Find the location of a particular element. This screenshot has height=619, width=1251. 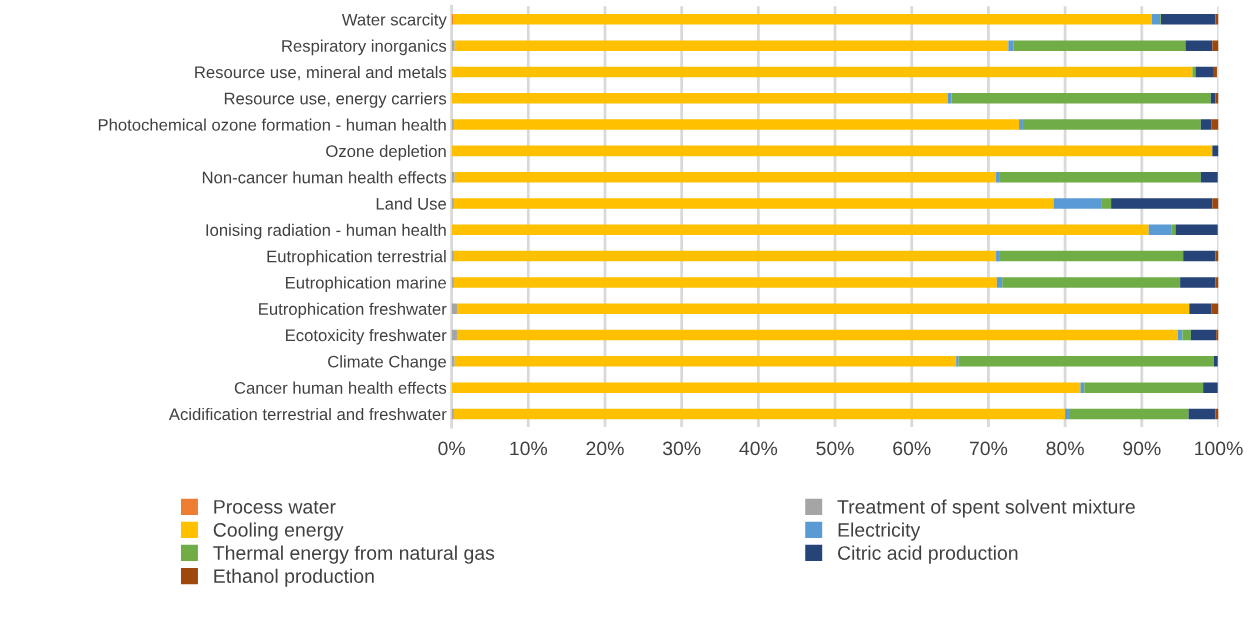

y-tick-label: Photochemical ozone formation - human health is located at coordinates (272, 124).